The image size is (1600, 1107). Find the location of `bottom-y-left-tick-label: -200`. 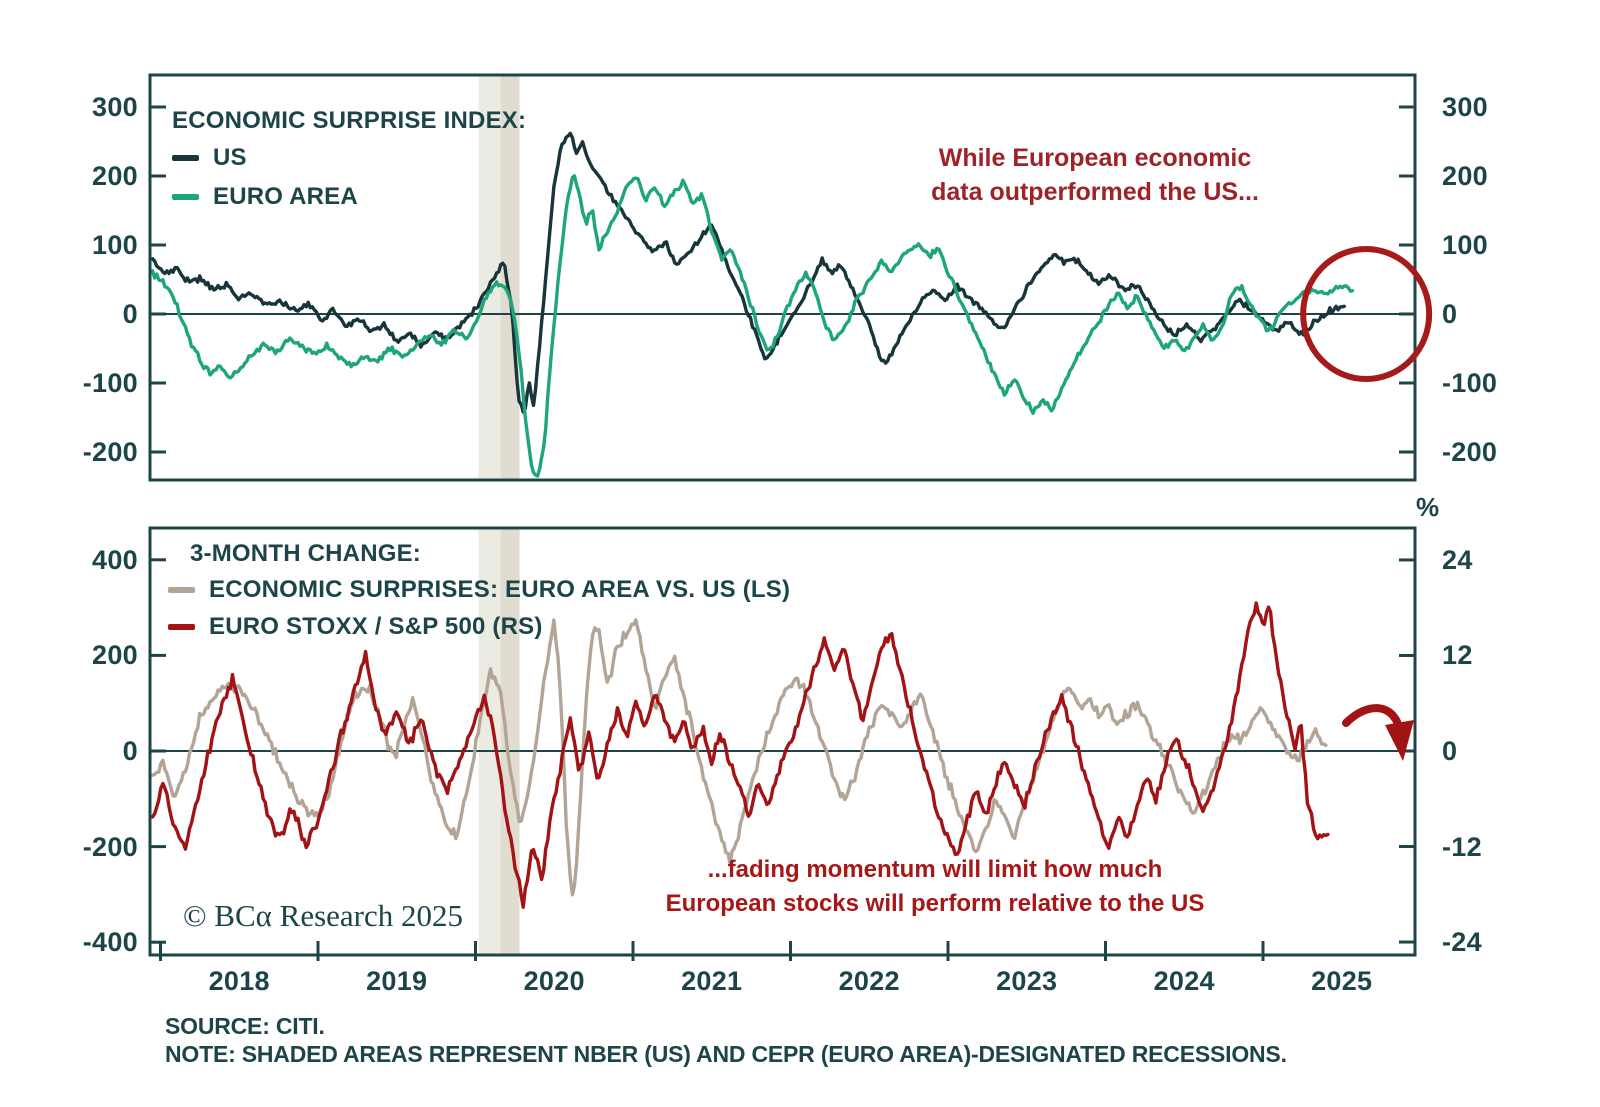

bottom-y-left-tick-label: -200 is located at coordinates (110, 846).